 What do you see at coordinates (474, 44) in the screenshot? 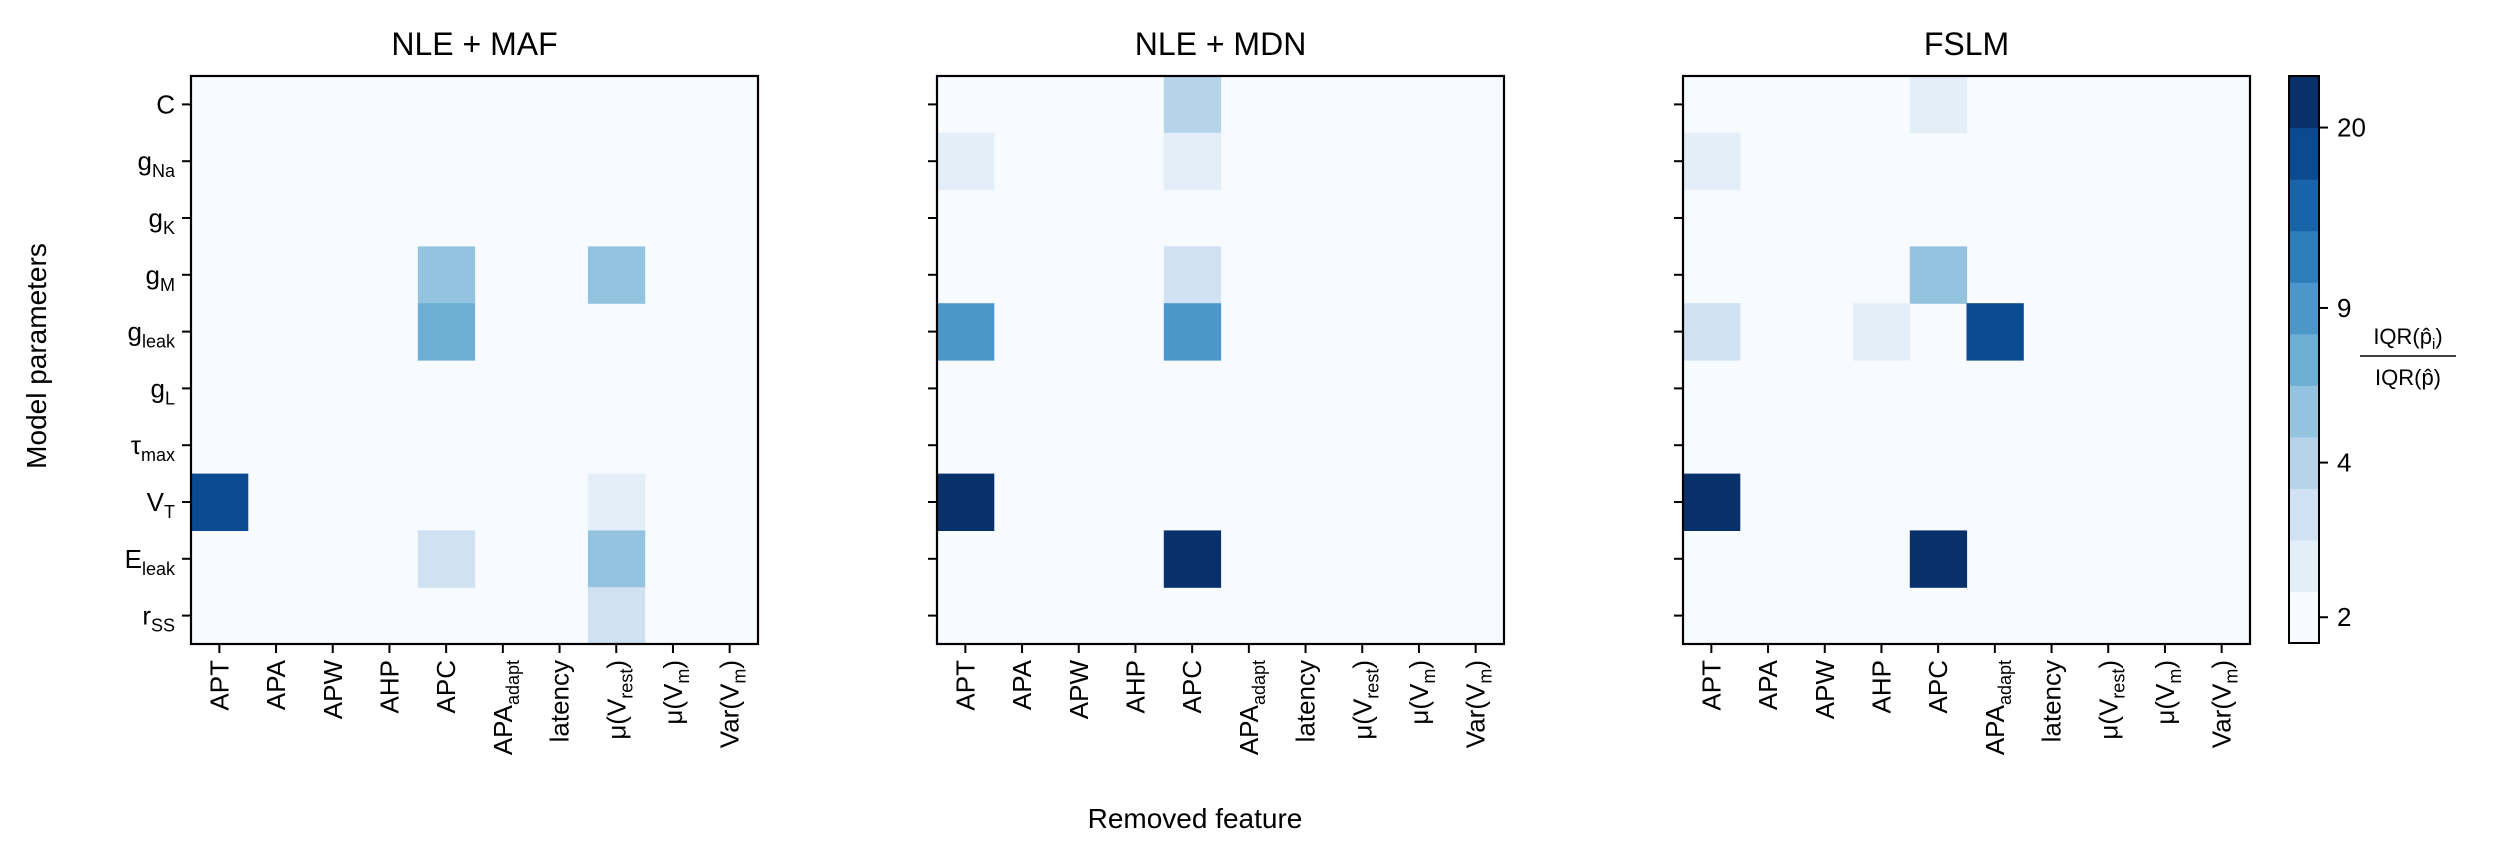
I see `panel-title: NLE + MAF` at bounding box center [474, 44].